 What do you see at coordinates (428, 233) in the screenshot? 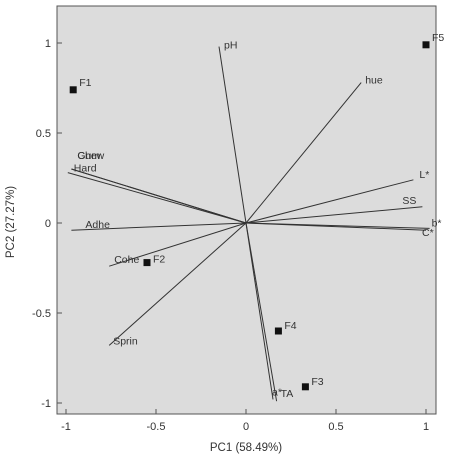
I see `vector-label-c: C*` at bounding box center [428, 233].